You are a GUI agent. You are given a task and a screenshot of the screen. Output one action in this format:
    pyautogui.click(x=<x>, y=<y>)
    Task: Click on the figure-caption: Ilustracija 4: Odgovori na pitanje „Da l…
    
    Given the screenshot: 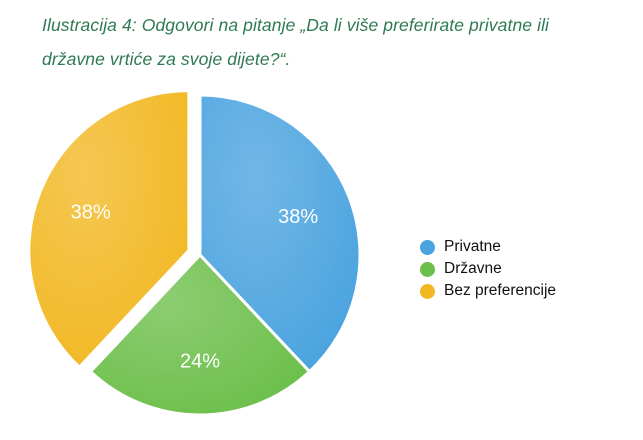 What is the action you would take?
    pyautogui.click(x=332, y=42)
    